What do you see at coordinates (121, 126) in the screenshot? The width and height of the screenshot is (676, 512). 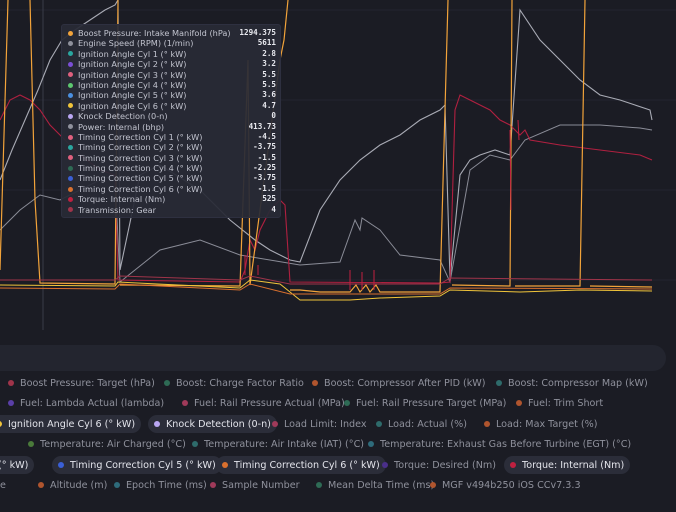 I see `tooltip-series-label: Power: Internal (bhp)` at bounding box center [121, 126].